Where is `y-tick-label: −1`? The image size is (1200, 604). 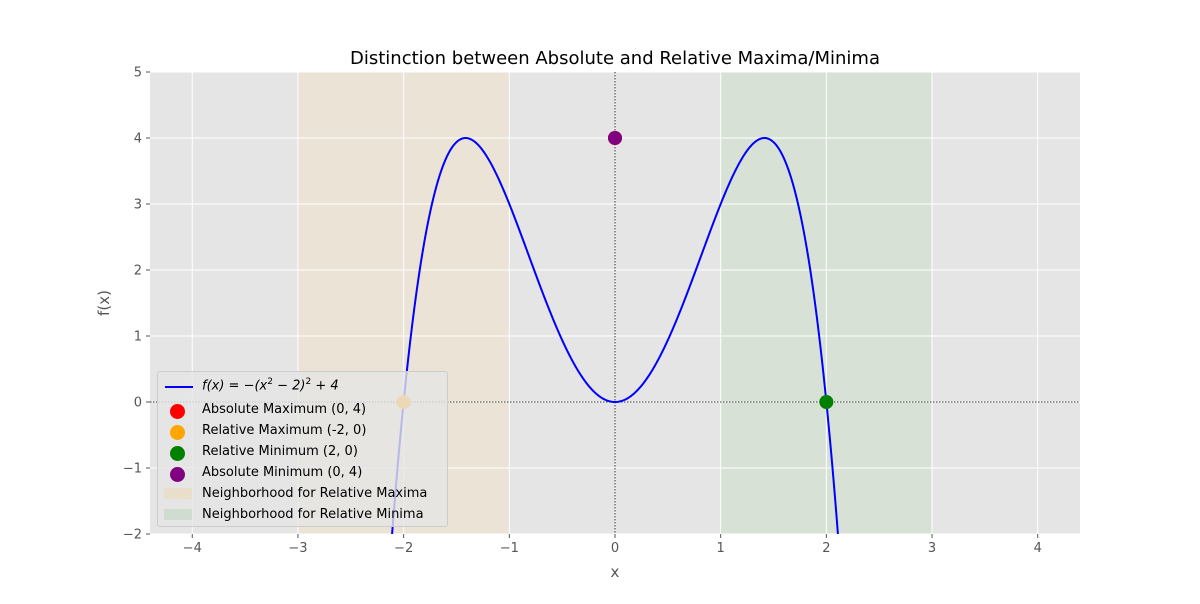
y-tick-label: −1 is located at coordinates (132, 469).